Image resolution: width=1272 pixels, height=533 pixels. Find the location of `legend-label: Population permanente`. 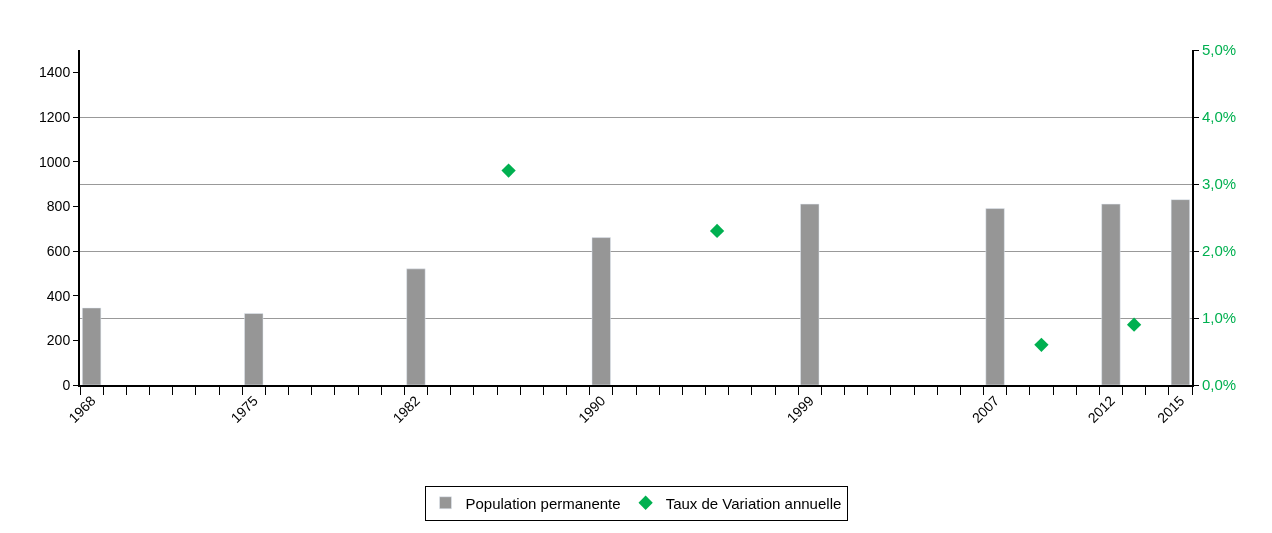

legend-label: Population permanente is located at coordinates (543, 503).